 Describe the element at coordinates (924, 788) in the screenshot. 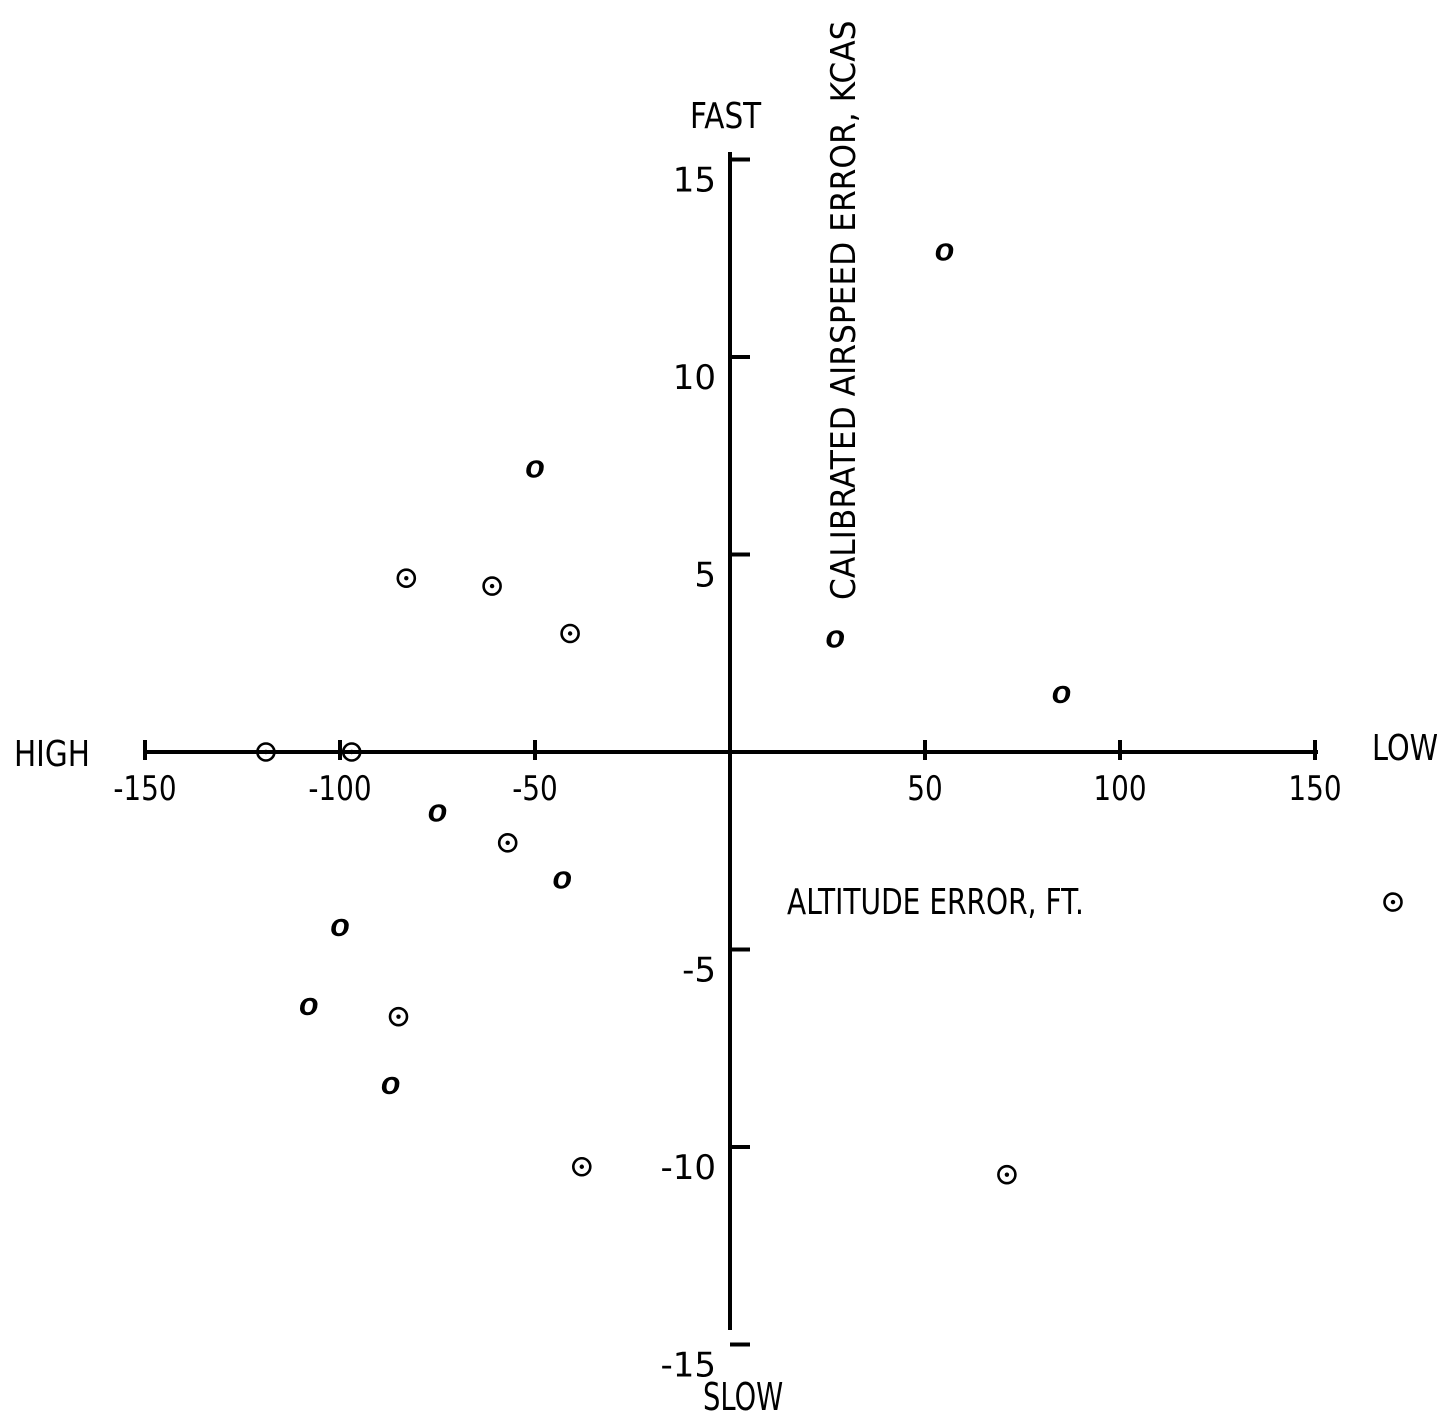

I see `x-tick-label: 50` at that location.